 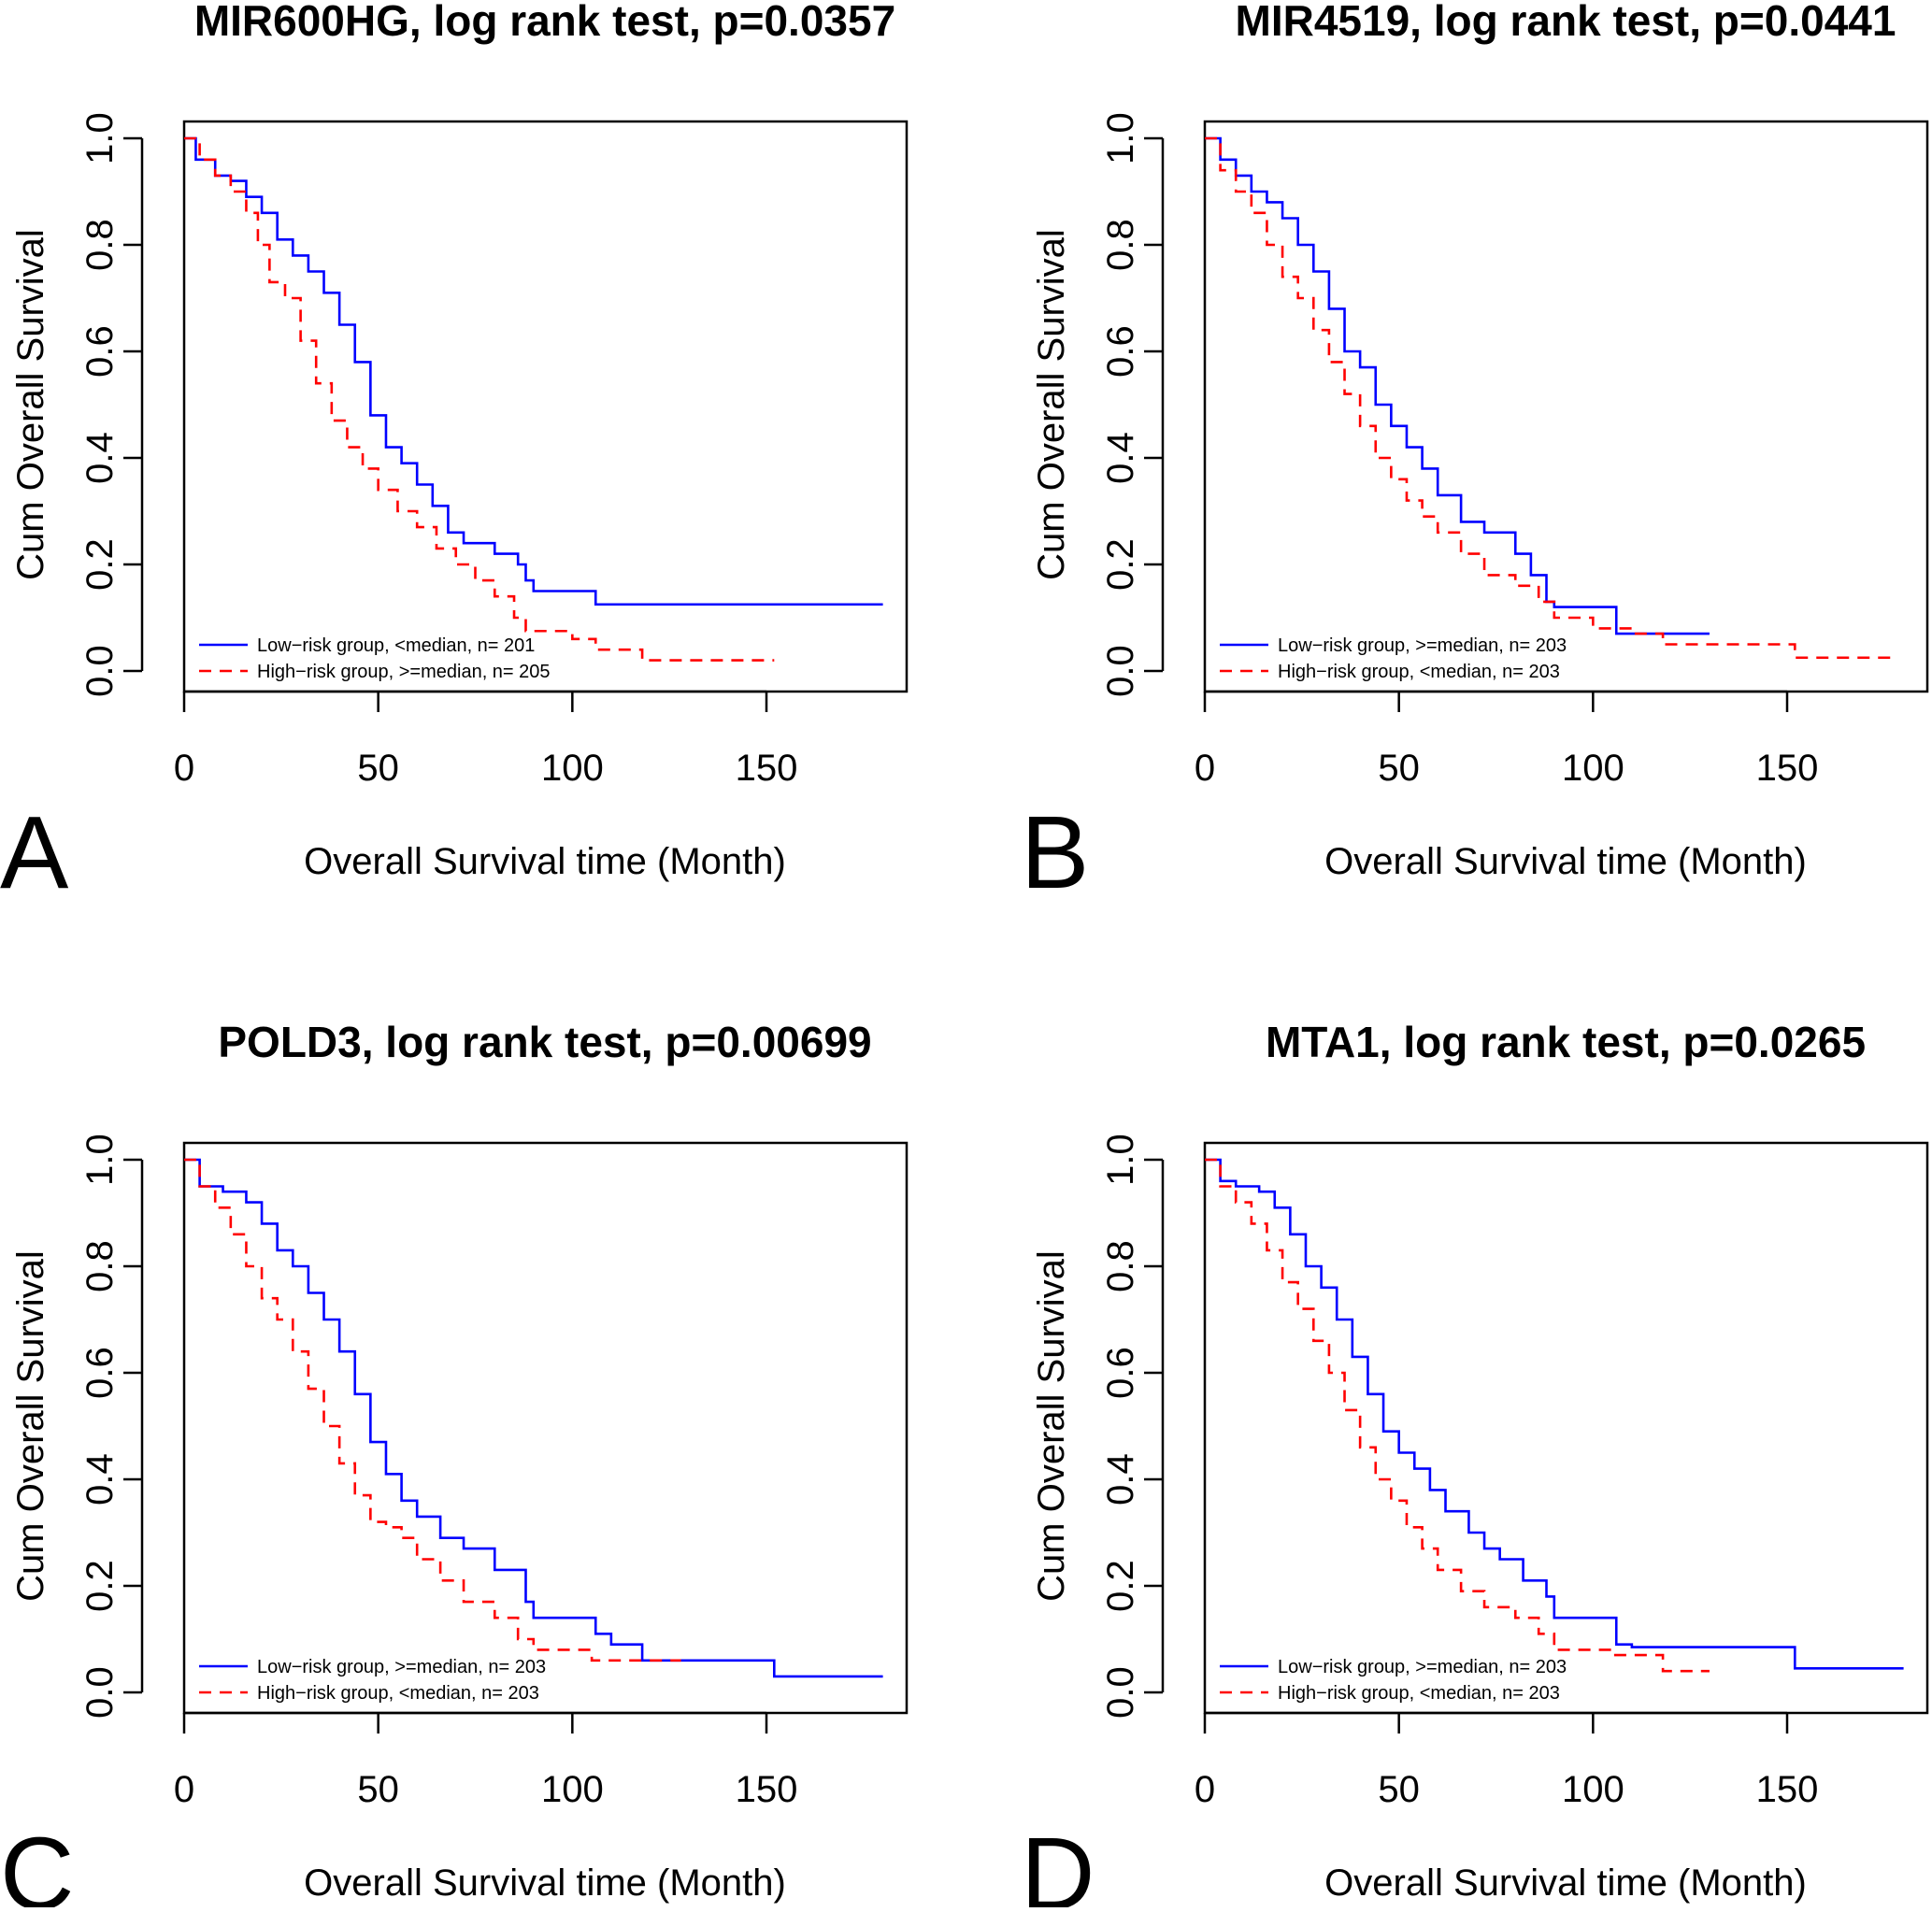 What do you see at coordinates (396, 645) in the screenshot?
I see `legend-label: Low−risk group, <median, n= 201` at bounding box center [396, 645].